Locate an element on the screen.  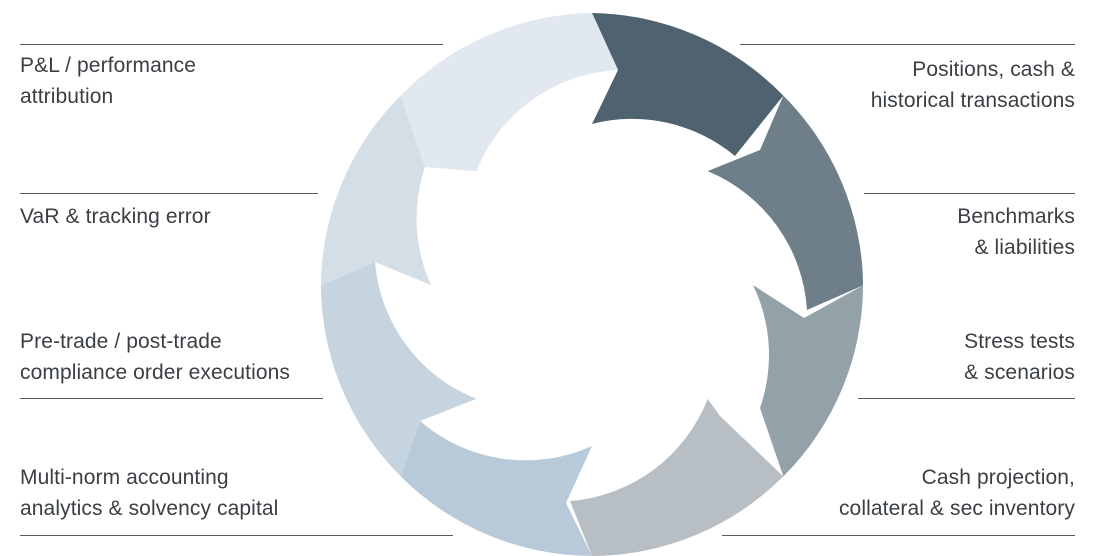
ring-segment-cash is located at coordinates (677, 477).